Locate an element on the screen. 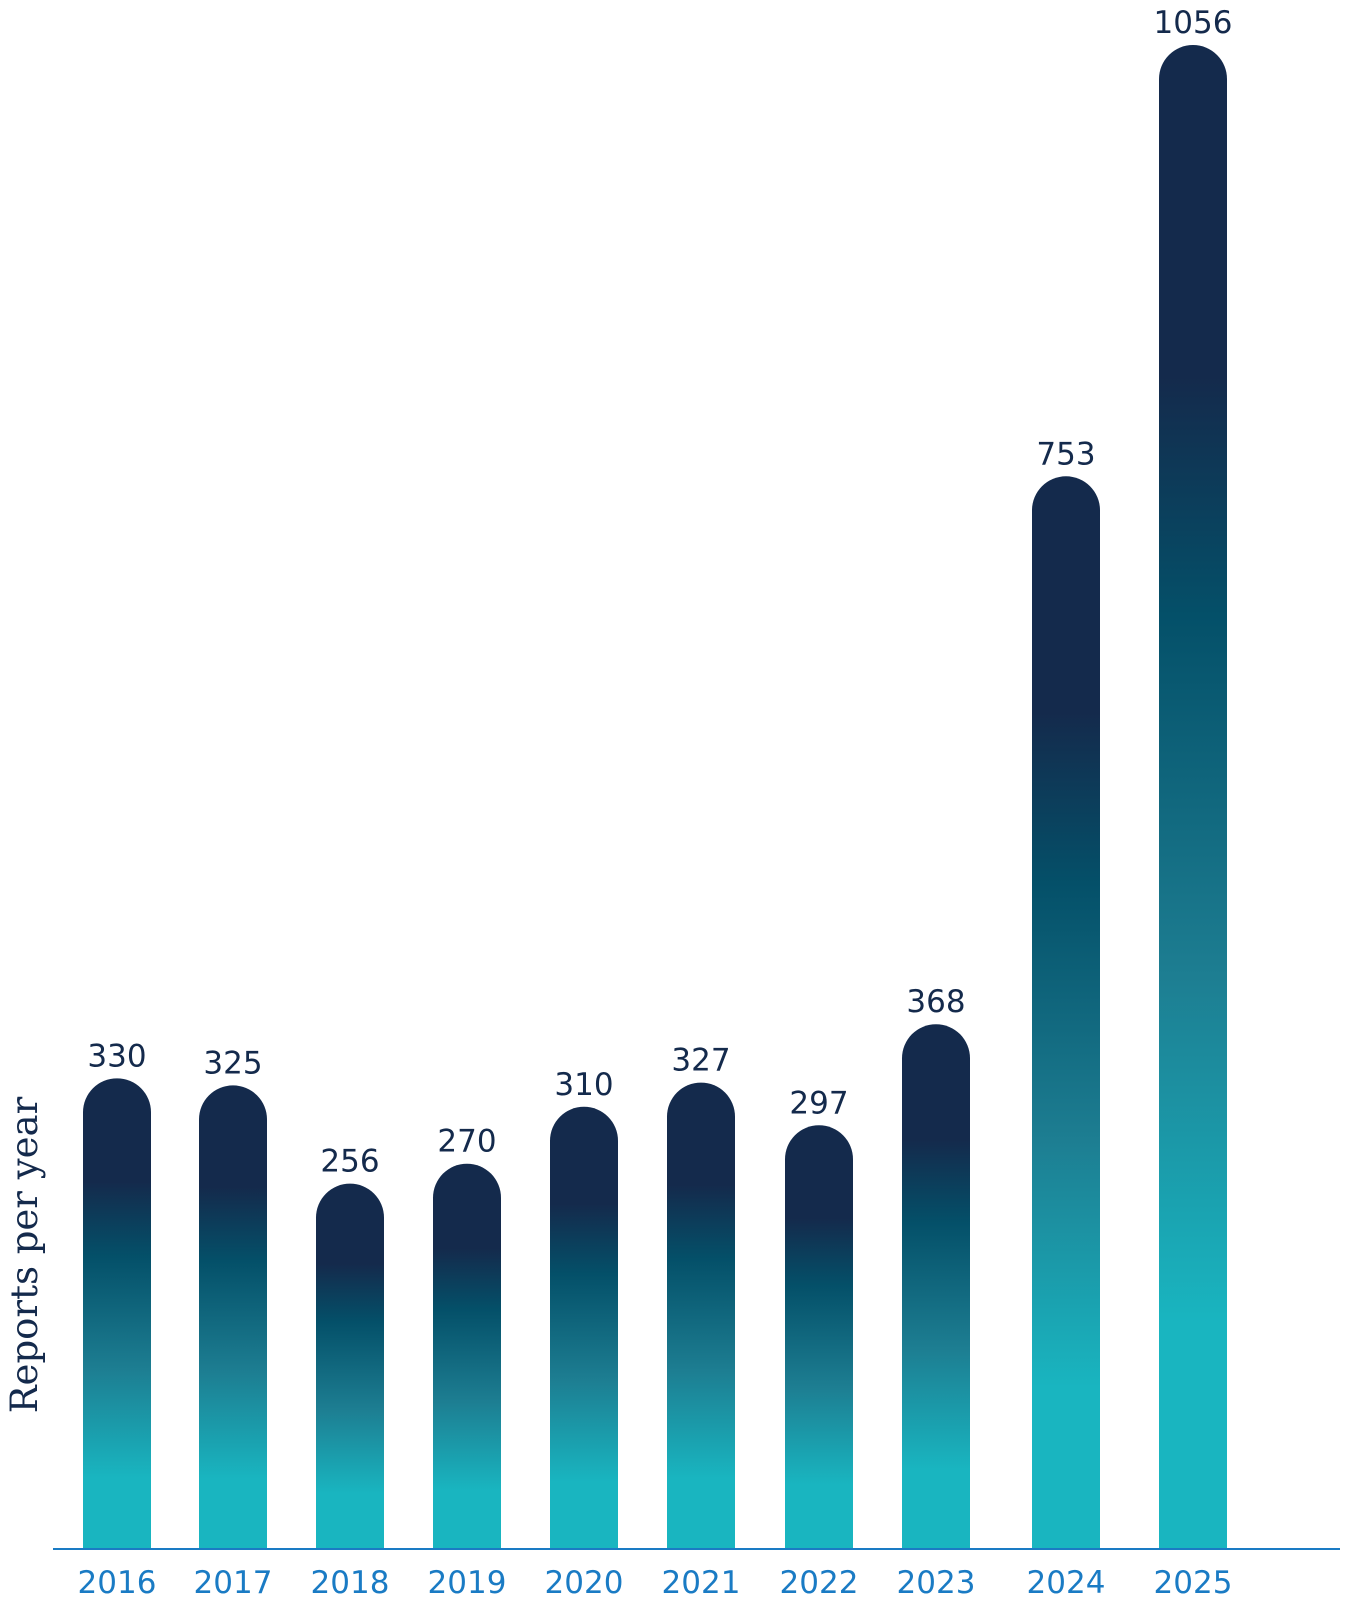 The height and width of the screenshot is (1607, 1351). value-label-2016: 330 is located at coordinates (116, 1056).